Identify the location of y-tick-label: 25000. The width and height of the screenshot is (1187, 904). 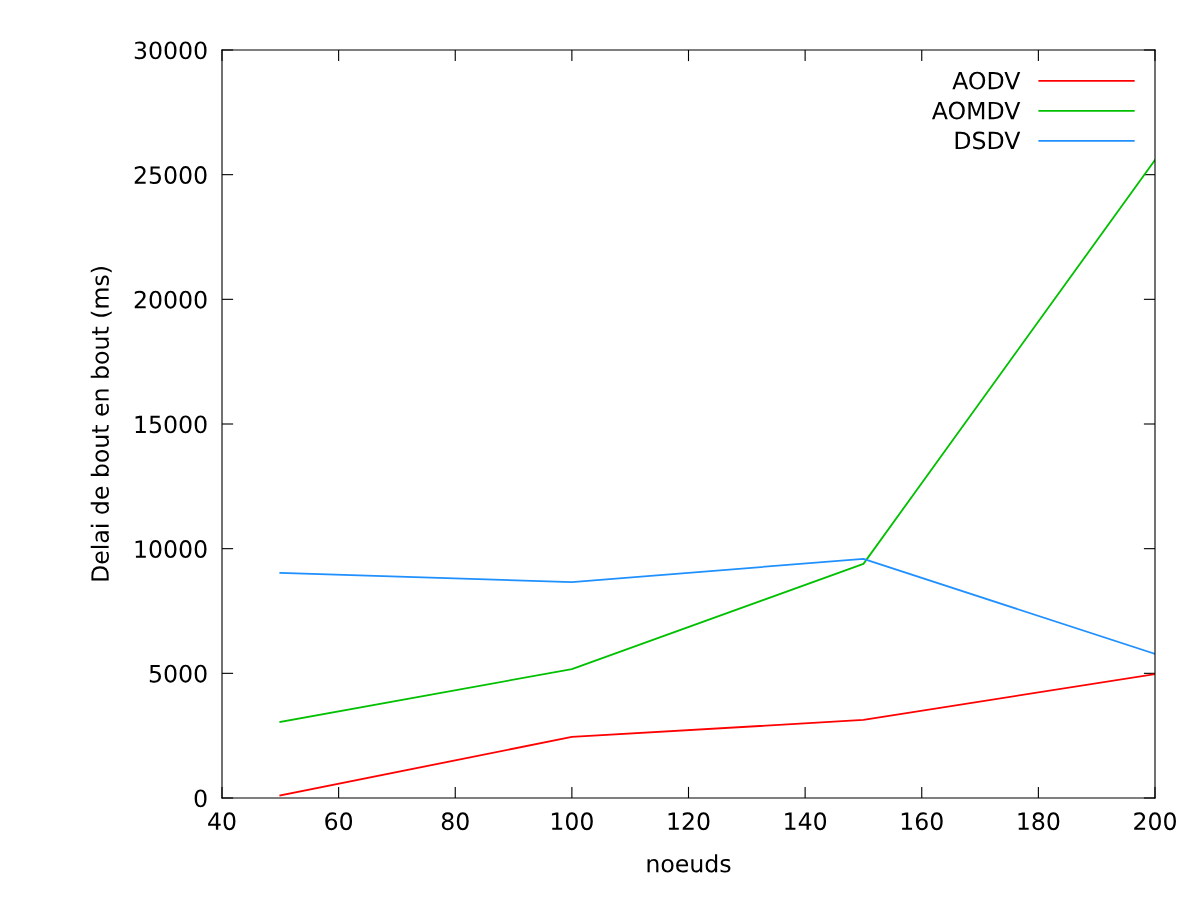
(170, 175).